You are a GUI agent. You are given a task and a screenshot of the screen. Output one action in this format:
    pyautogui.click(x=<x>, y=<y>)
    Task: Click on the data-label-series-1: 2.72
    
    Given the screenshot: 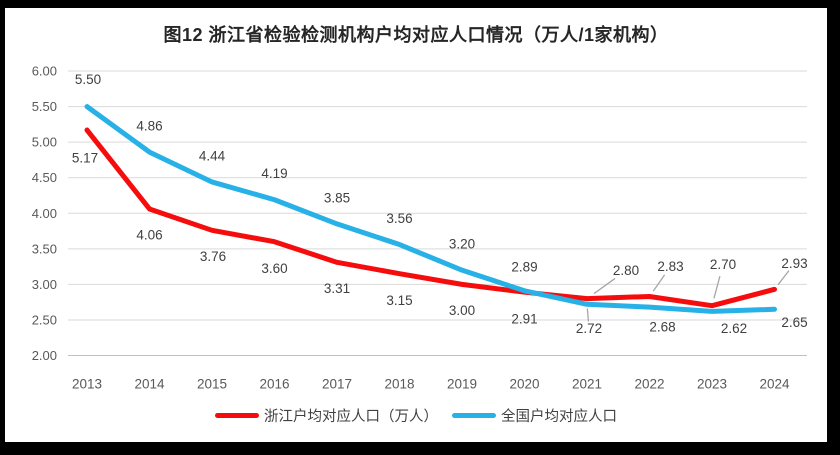 What is the action you would take?
    pyautogui.click(x=589, y=328)
    